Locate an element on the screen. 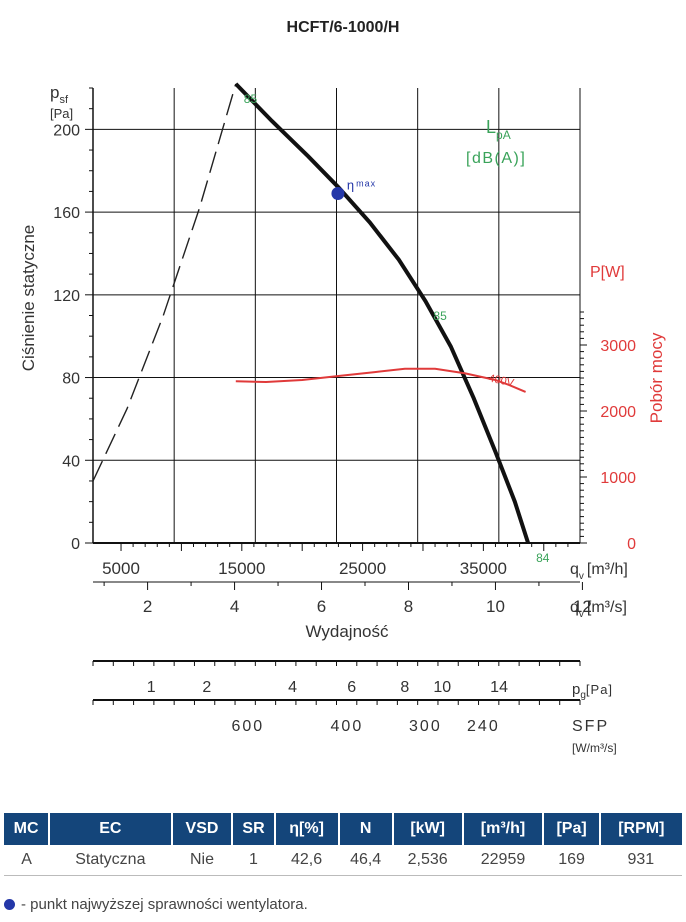 The height and width of the screenshot is (922, 686). x-tick-label: 15000 is located at coordinates (241, 568).